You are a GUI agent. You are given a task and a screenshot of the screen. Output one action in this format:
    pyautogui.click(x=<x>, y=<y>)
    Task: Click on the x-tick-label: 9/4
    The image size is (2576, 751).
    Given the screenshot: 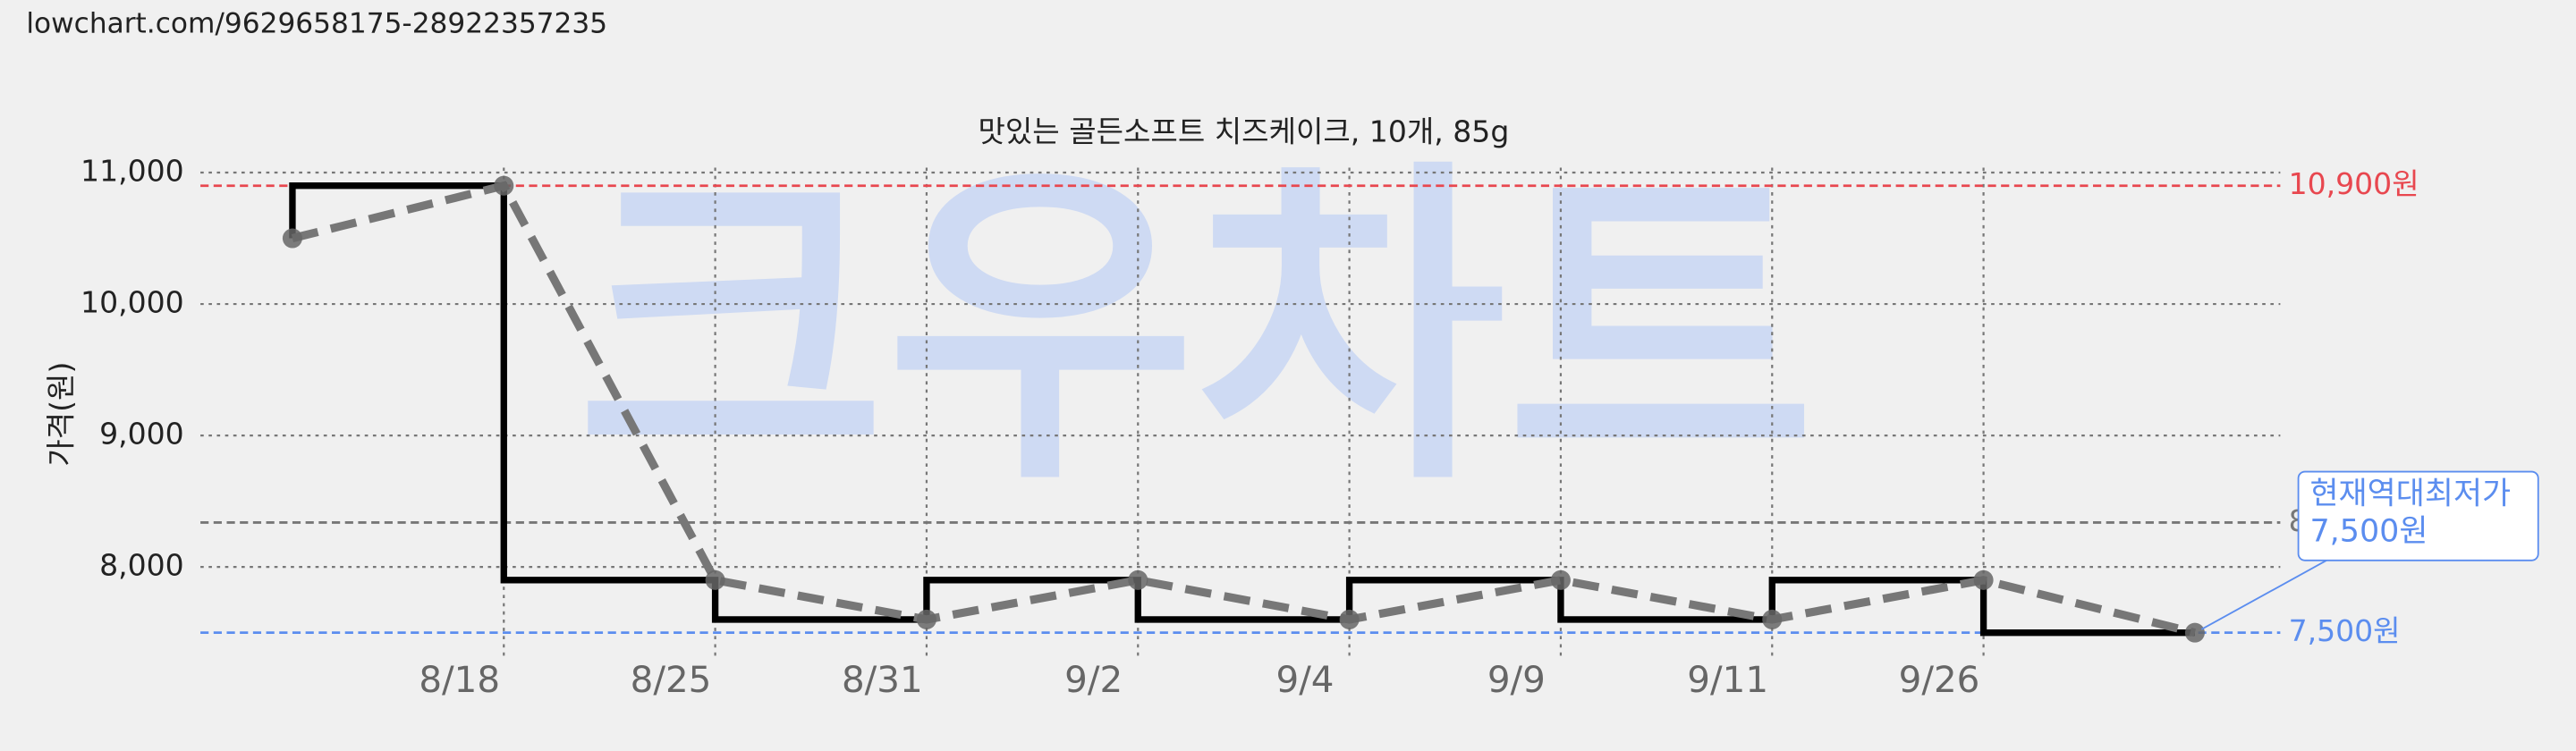 What is the action you would take?
    pyautogui.click(x=1305, y=679)
    